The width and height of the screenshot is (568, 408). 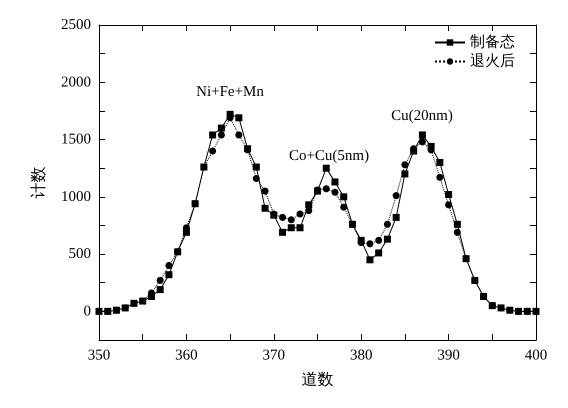 What do you see at coordinates (87, 311) in the screenshot?
I see `y-tick-label: 0` at bounding box center [87, 311].